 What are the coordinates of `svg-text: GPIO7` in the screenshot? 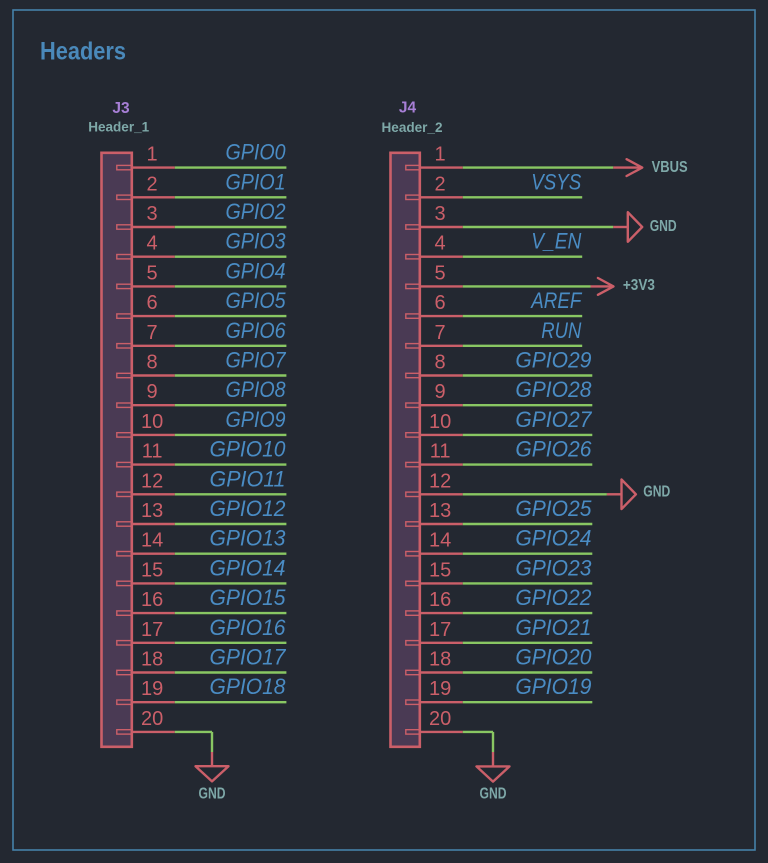 It's located at (256, 360).